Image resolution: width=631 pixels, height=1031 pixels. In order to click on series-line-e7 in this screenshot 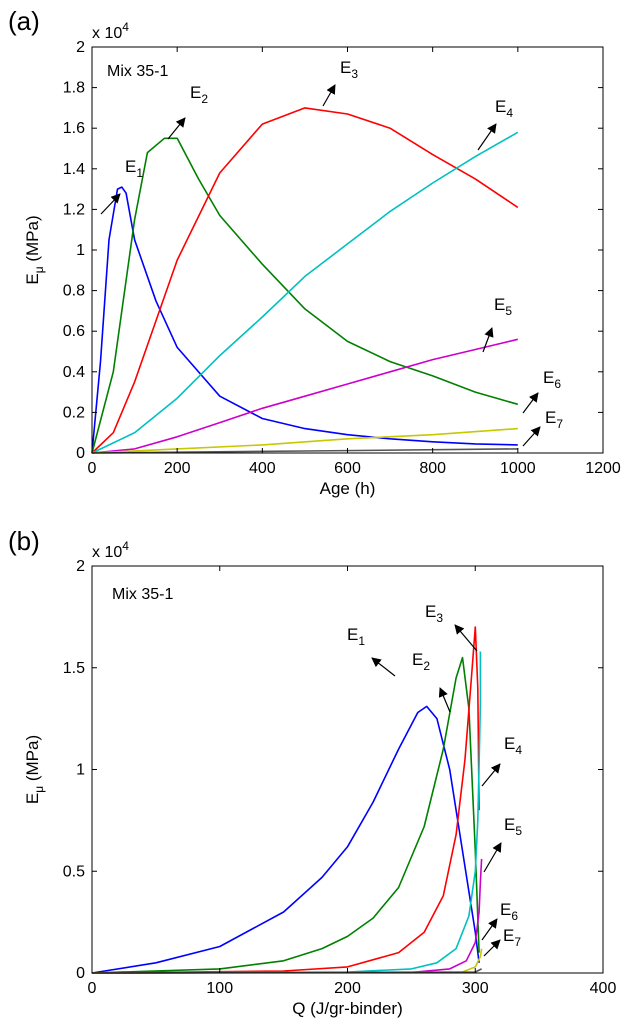, I will do `click(304, 451)`.